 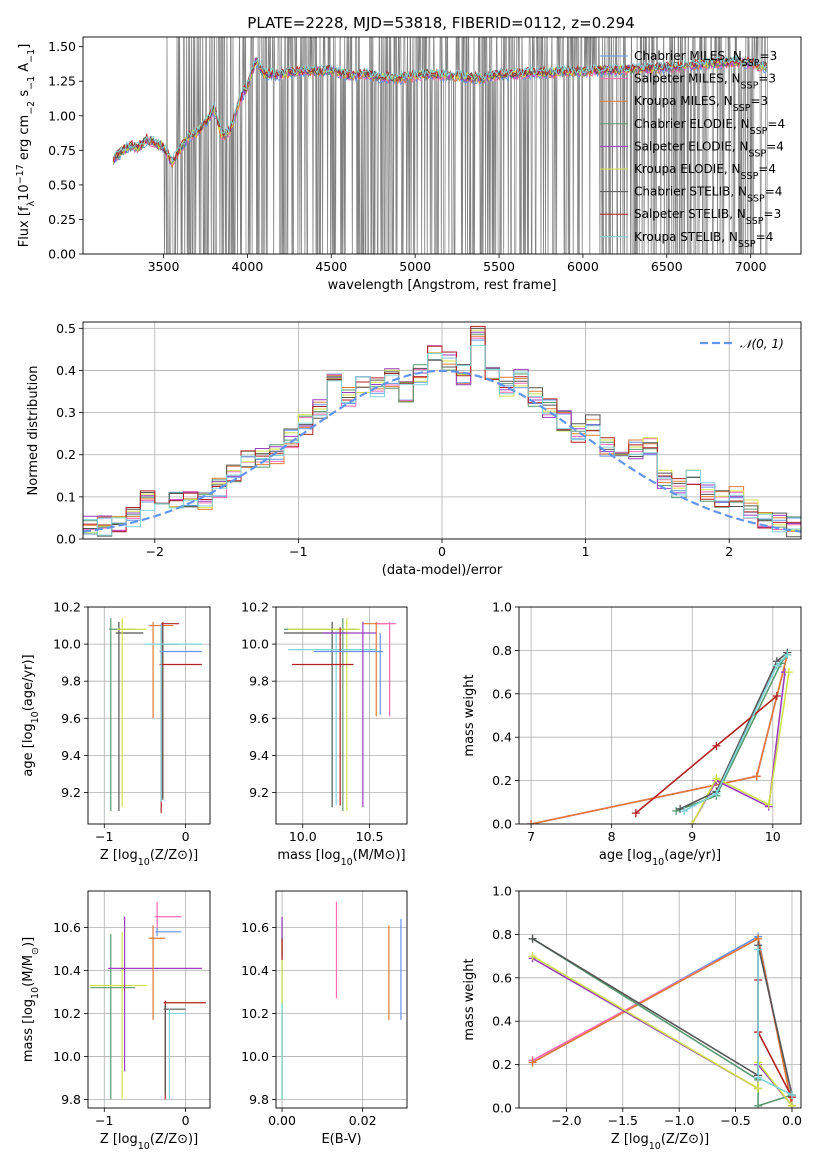 I want to click on label-part: erg cm, so click(x=24, y=139).